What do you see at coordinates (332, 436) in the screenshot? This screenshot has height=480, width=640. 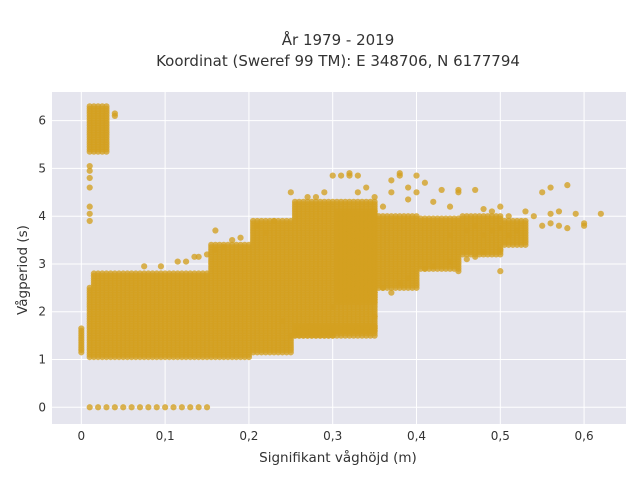 I see `x-tick-label: 0,3` at bounding box center [332, 436].